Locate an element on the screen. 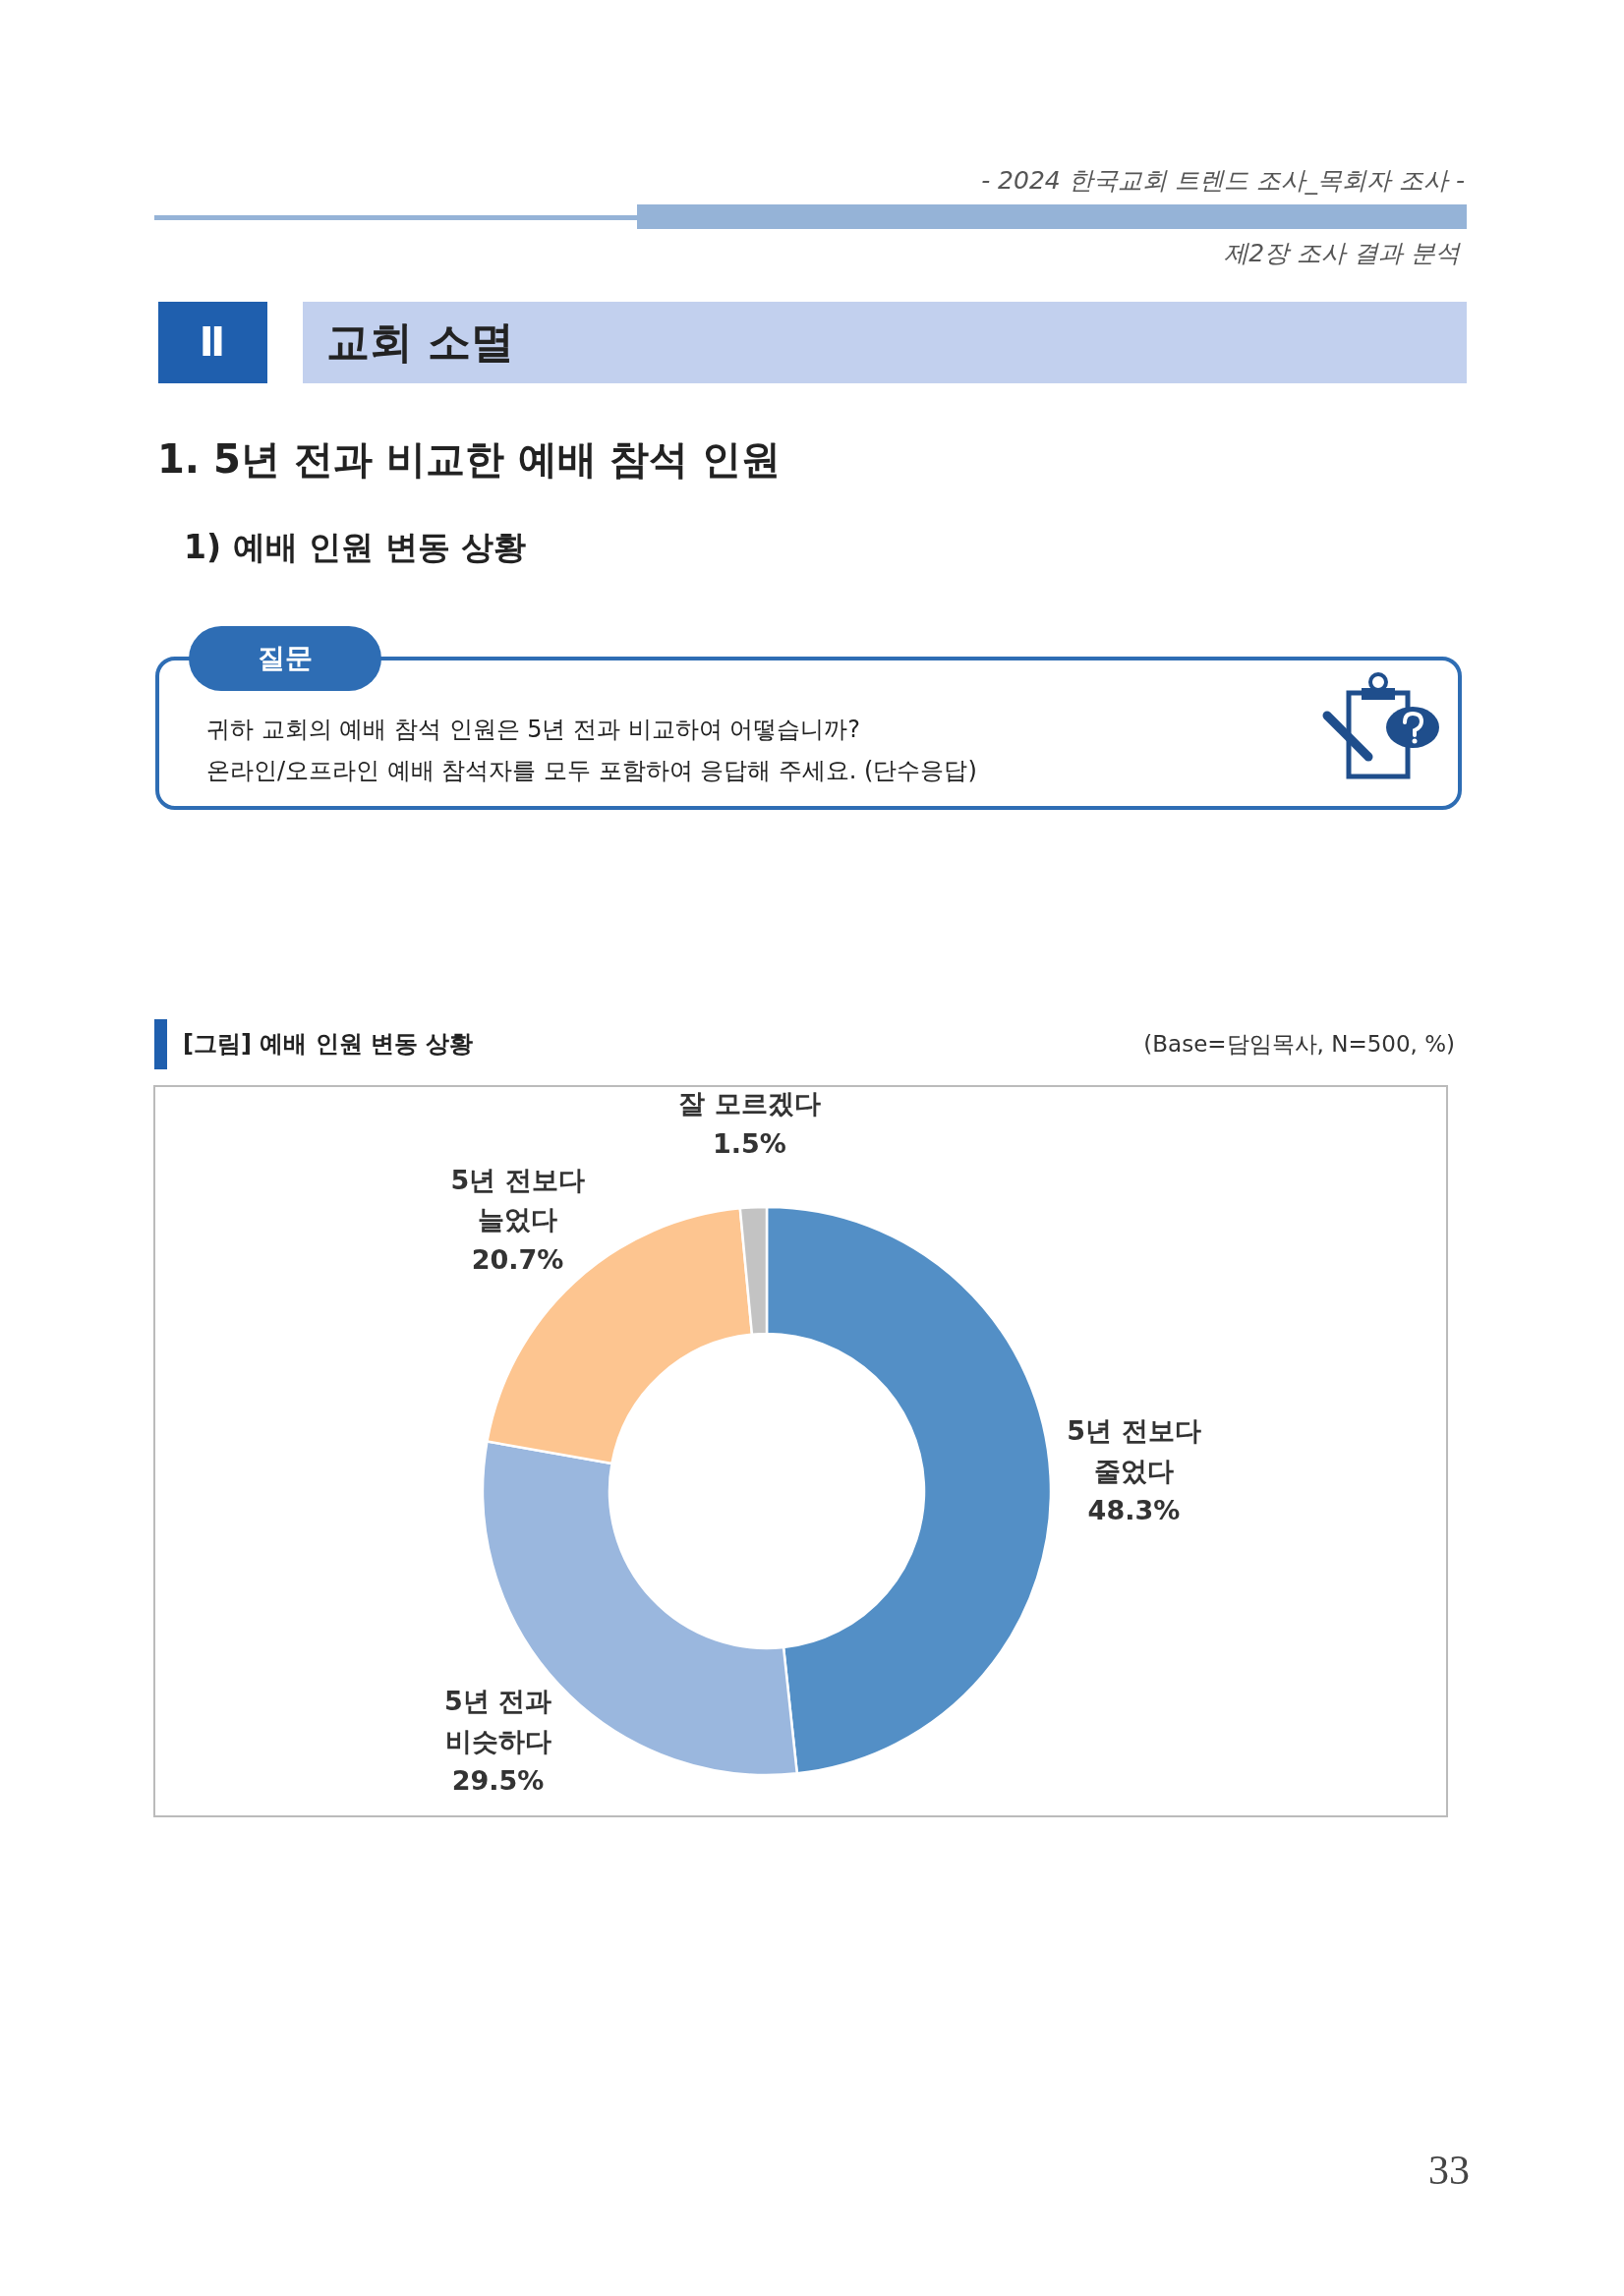  text: 귀하 교회의 예배 참석 인원은 5년 전과 비교하여 어떻습니까? is located at coordinates (533, 730).